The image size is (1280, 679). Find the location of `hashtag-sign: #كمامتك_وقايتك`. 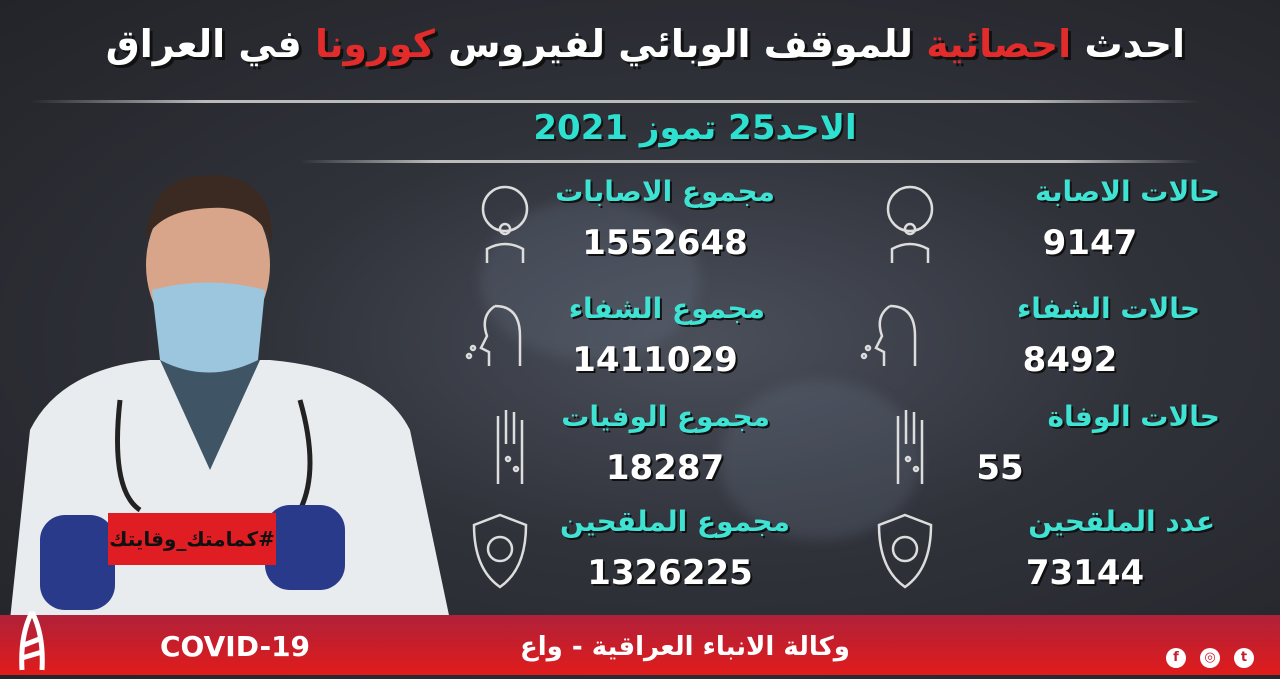

hashtag-sign: #كمامتك_وقايتك is located at coordinates (192, 539).